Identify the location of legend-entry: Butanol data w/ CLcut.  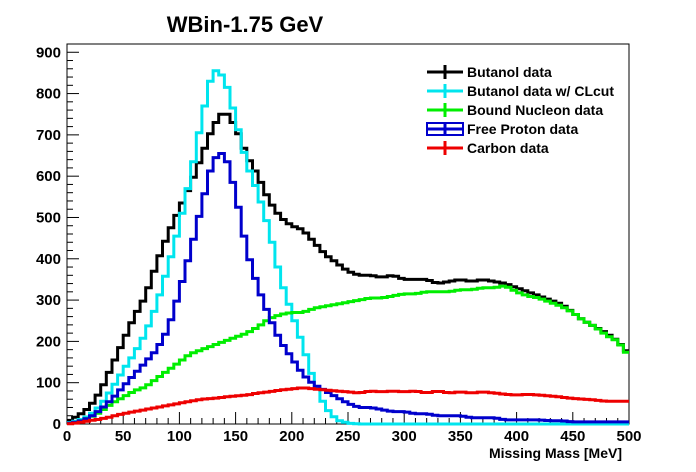
(520, 91).